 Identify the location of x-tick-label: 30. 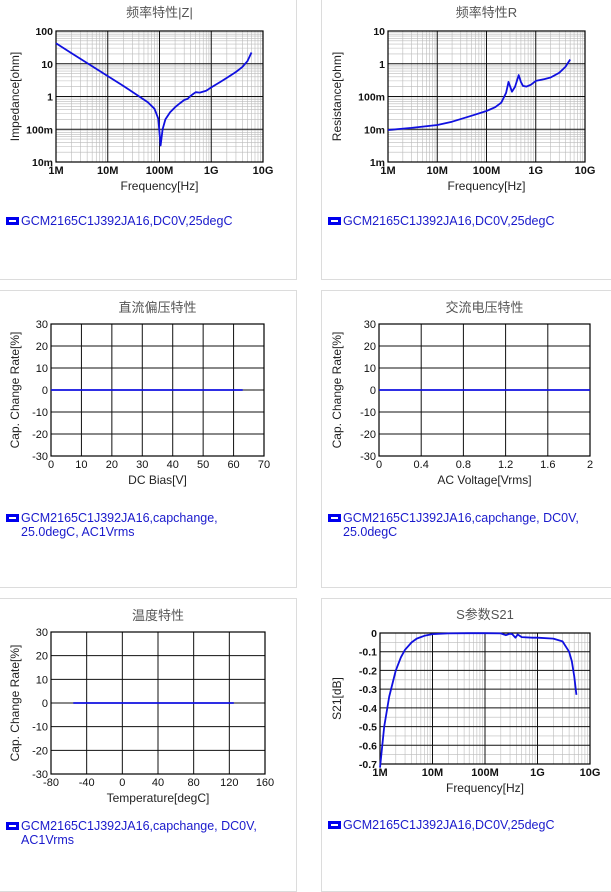
(142, 465).